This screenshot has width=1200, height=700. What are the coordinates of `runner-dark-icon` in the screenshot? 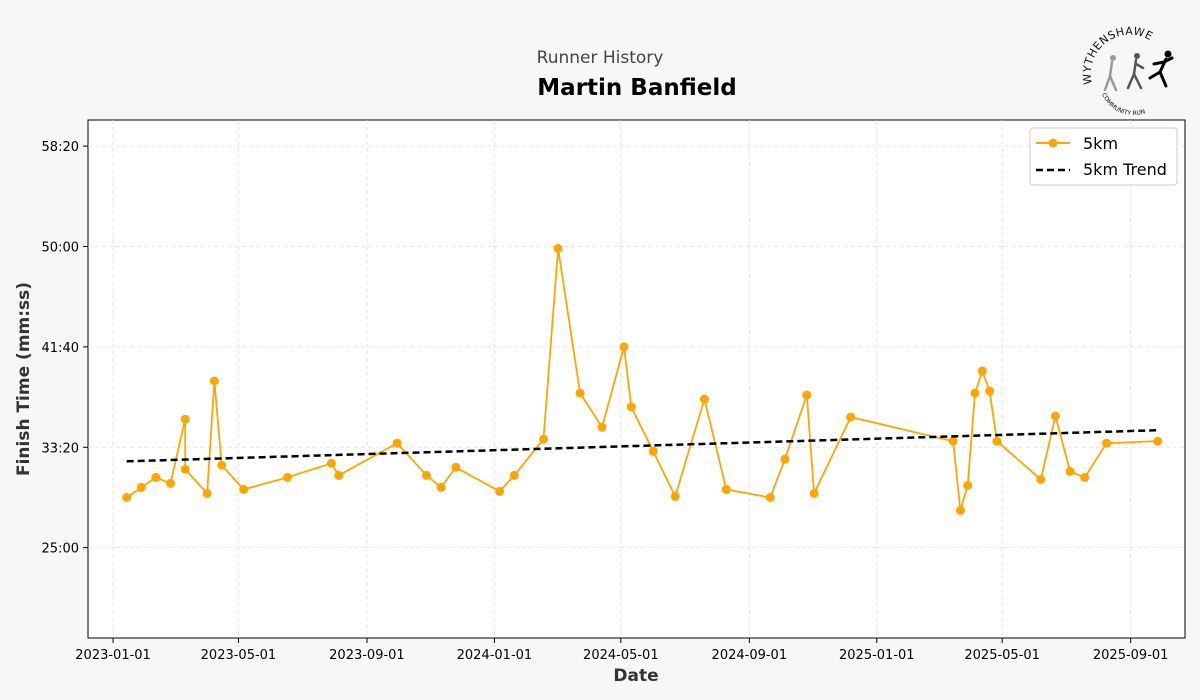 It's located at (1161, 69).